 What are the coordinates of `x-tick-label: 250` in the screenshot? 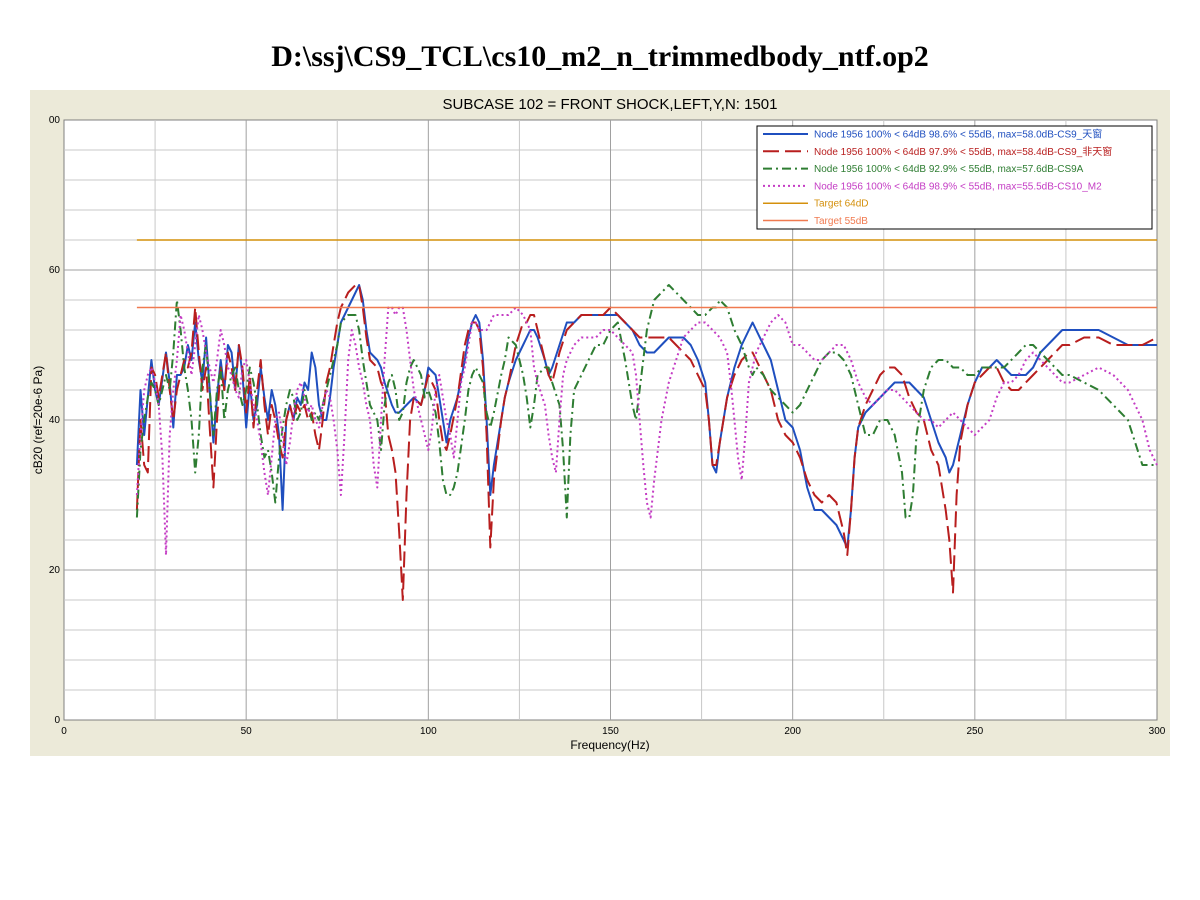 It's located at (974, 731).